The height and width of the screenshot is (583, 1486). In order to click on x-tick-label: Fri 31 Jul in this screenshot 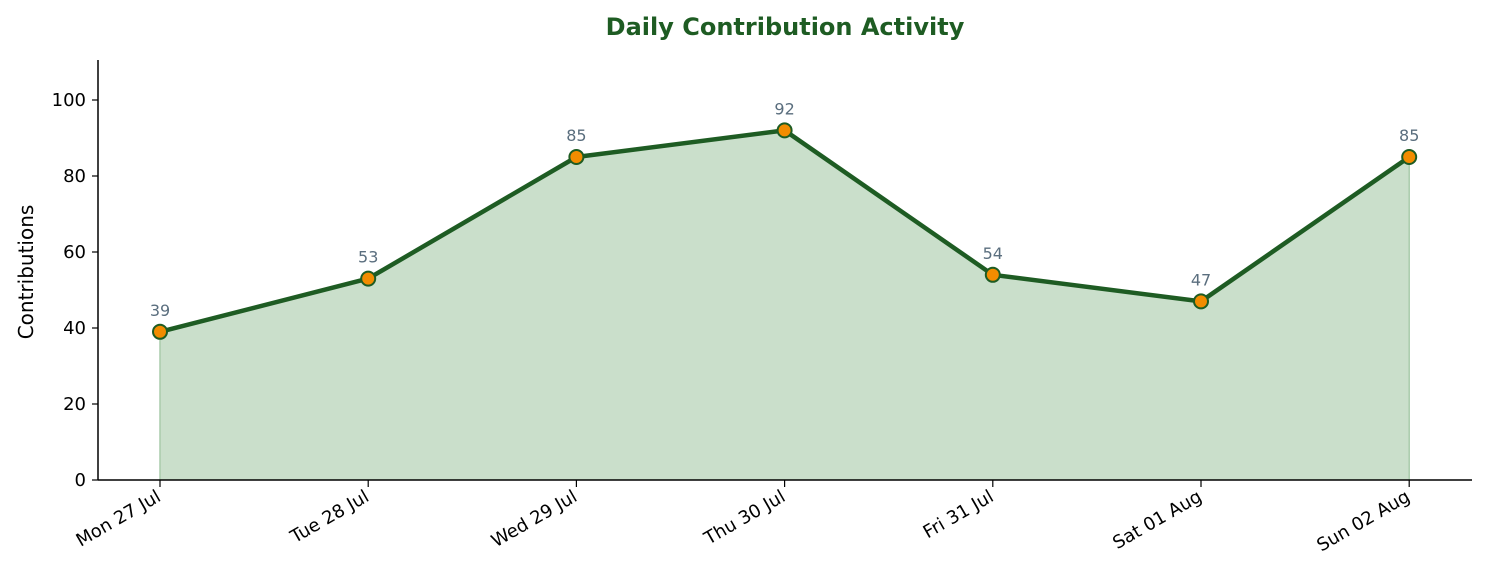, I will do `click(959, 514)`.